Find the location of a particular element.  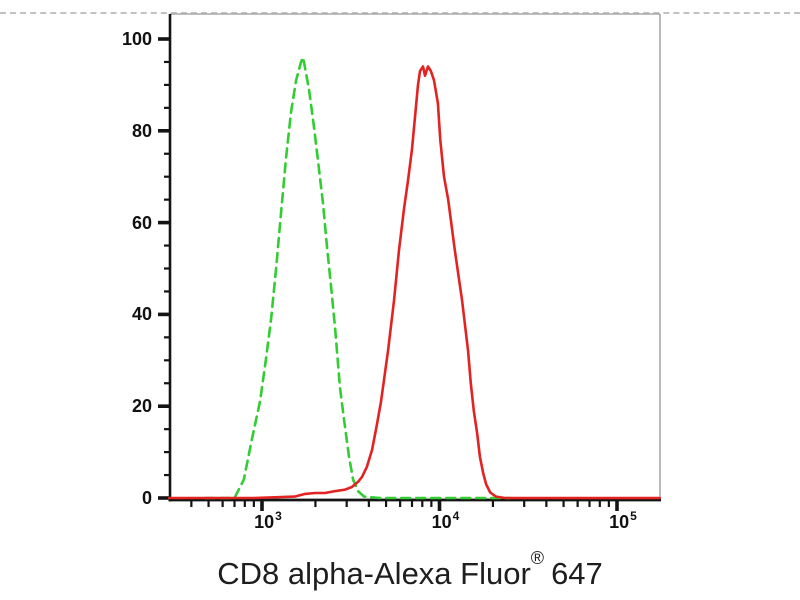

x-tick-label: 10³ is located at coordinates (268, 520).